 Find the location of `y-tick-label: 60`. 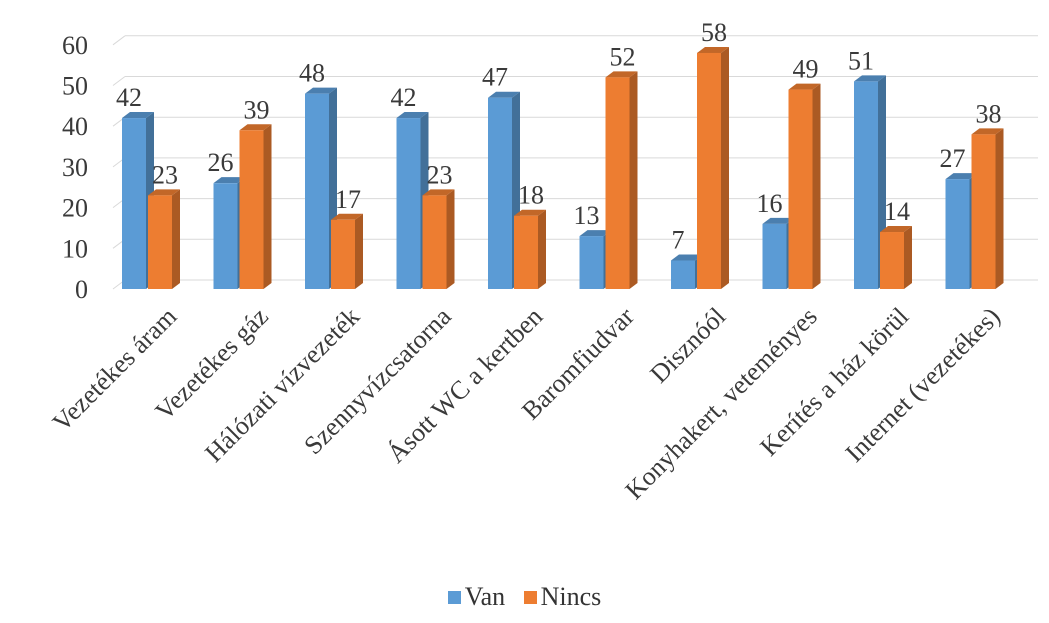

y-tick-label: 60 is located at coordinates (75, 45).